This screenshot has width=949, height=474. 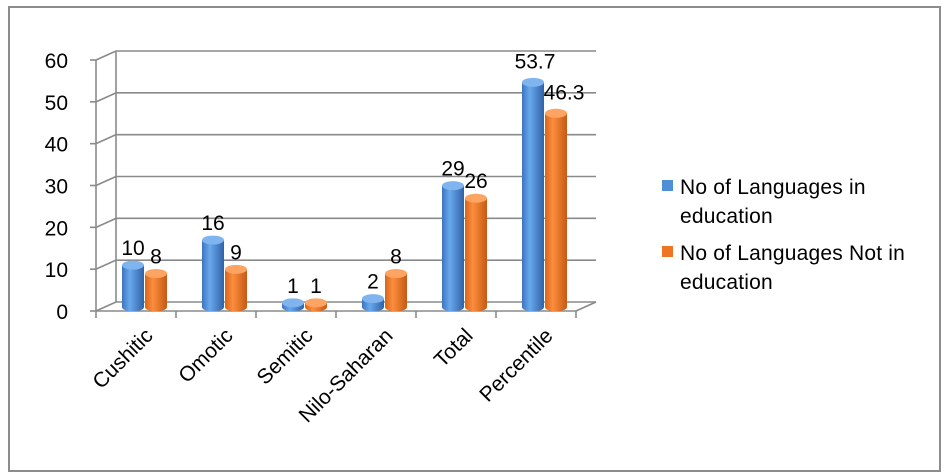 What do you see at coordinates (667, 185) in the screenshot?
I see `legend-swatch-blue` at bounding box center [667, 185].